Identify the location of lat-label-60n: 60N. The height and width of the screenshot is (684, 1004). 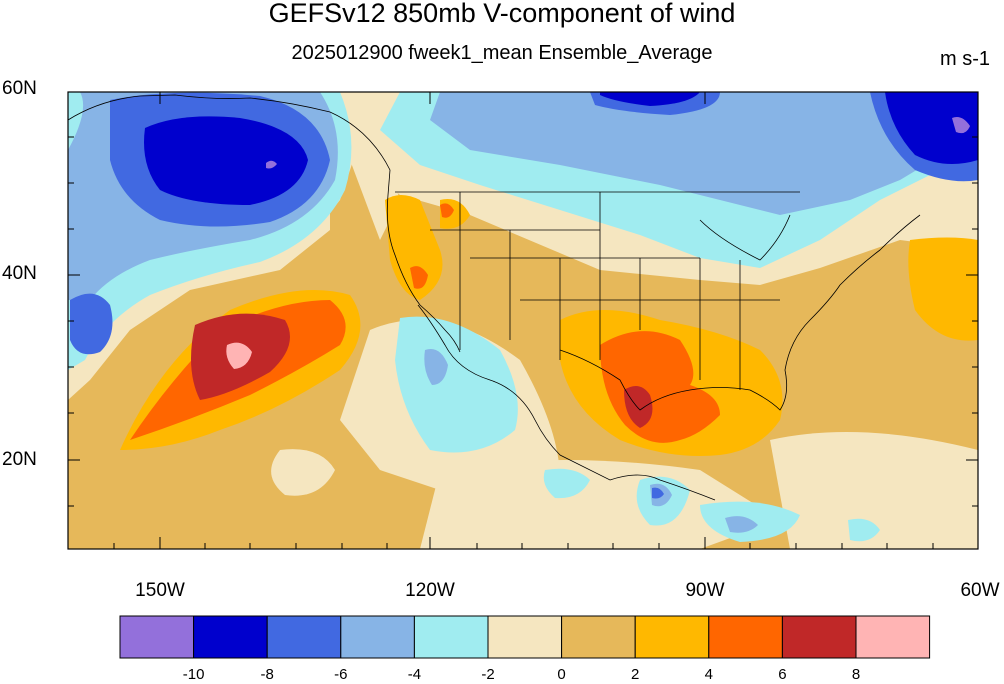
(19, 88).